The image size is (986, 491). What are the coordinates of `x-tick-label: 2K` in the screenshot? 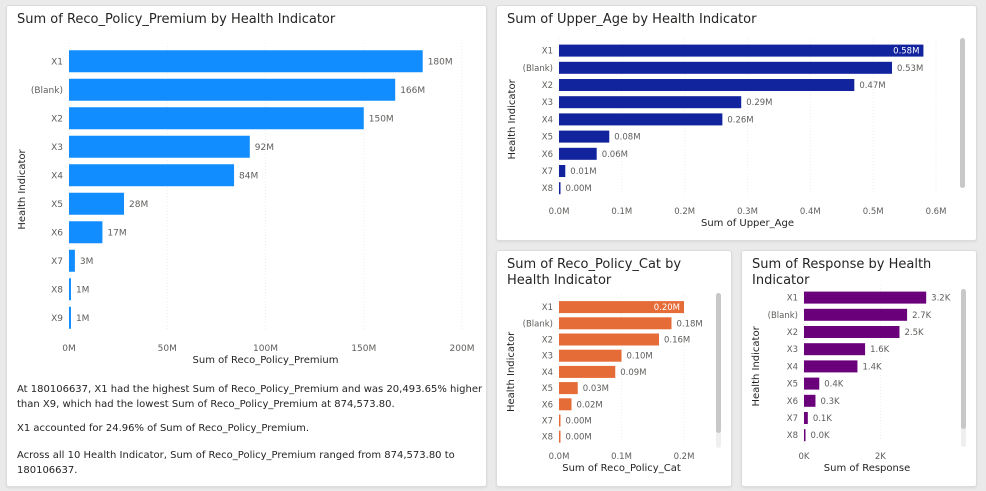 It's located at (880, 457).